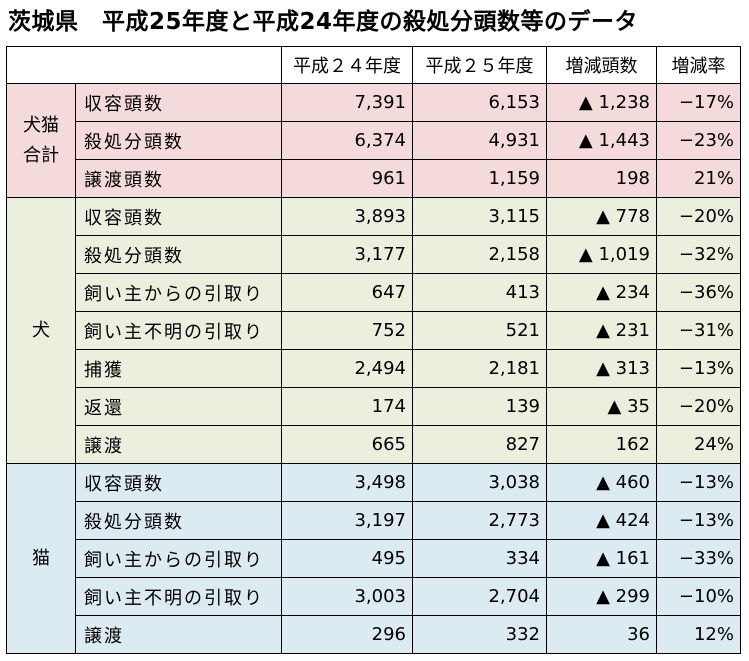 The image size is (749, 661). What do you see at coordinates (698, 254) in the screenshot?
I see `cell-rate: −32%` at bounding box center [698, 254].